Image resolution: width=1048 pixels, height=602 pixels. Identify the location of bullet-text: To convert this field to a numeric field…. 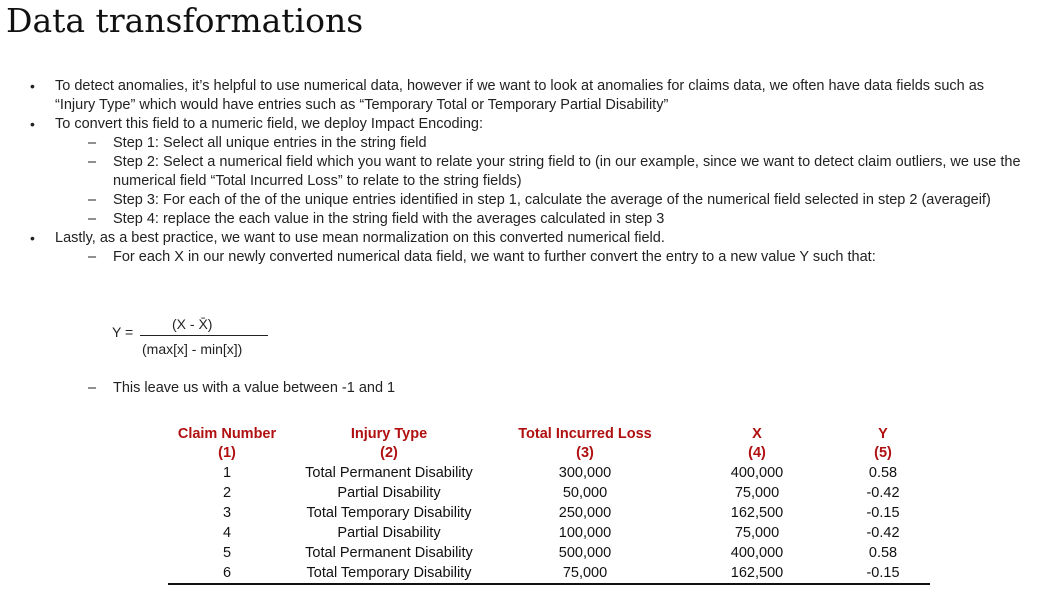
(269, 124).